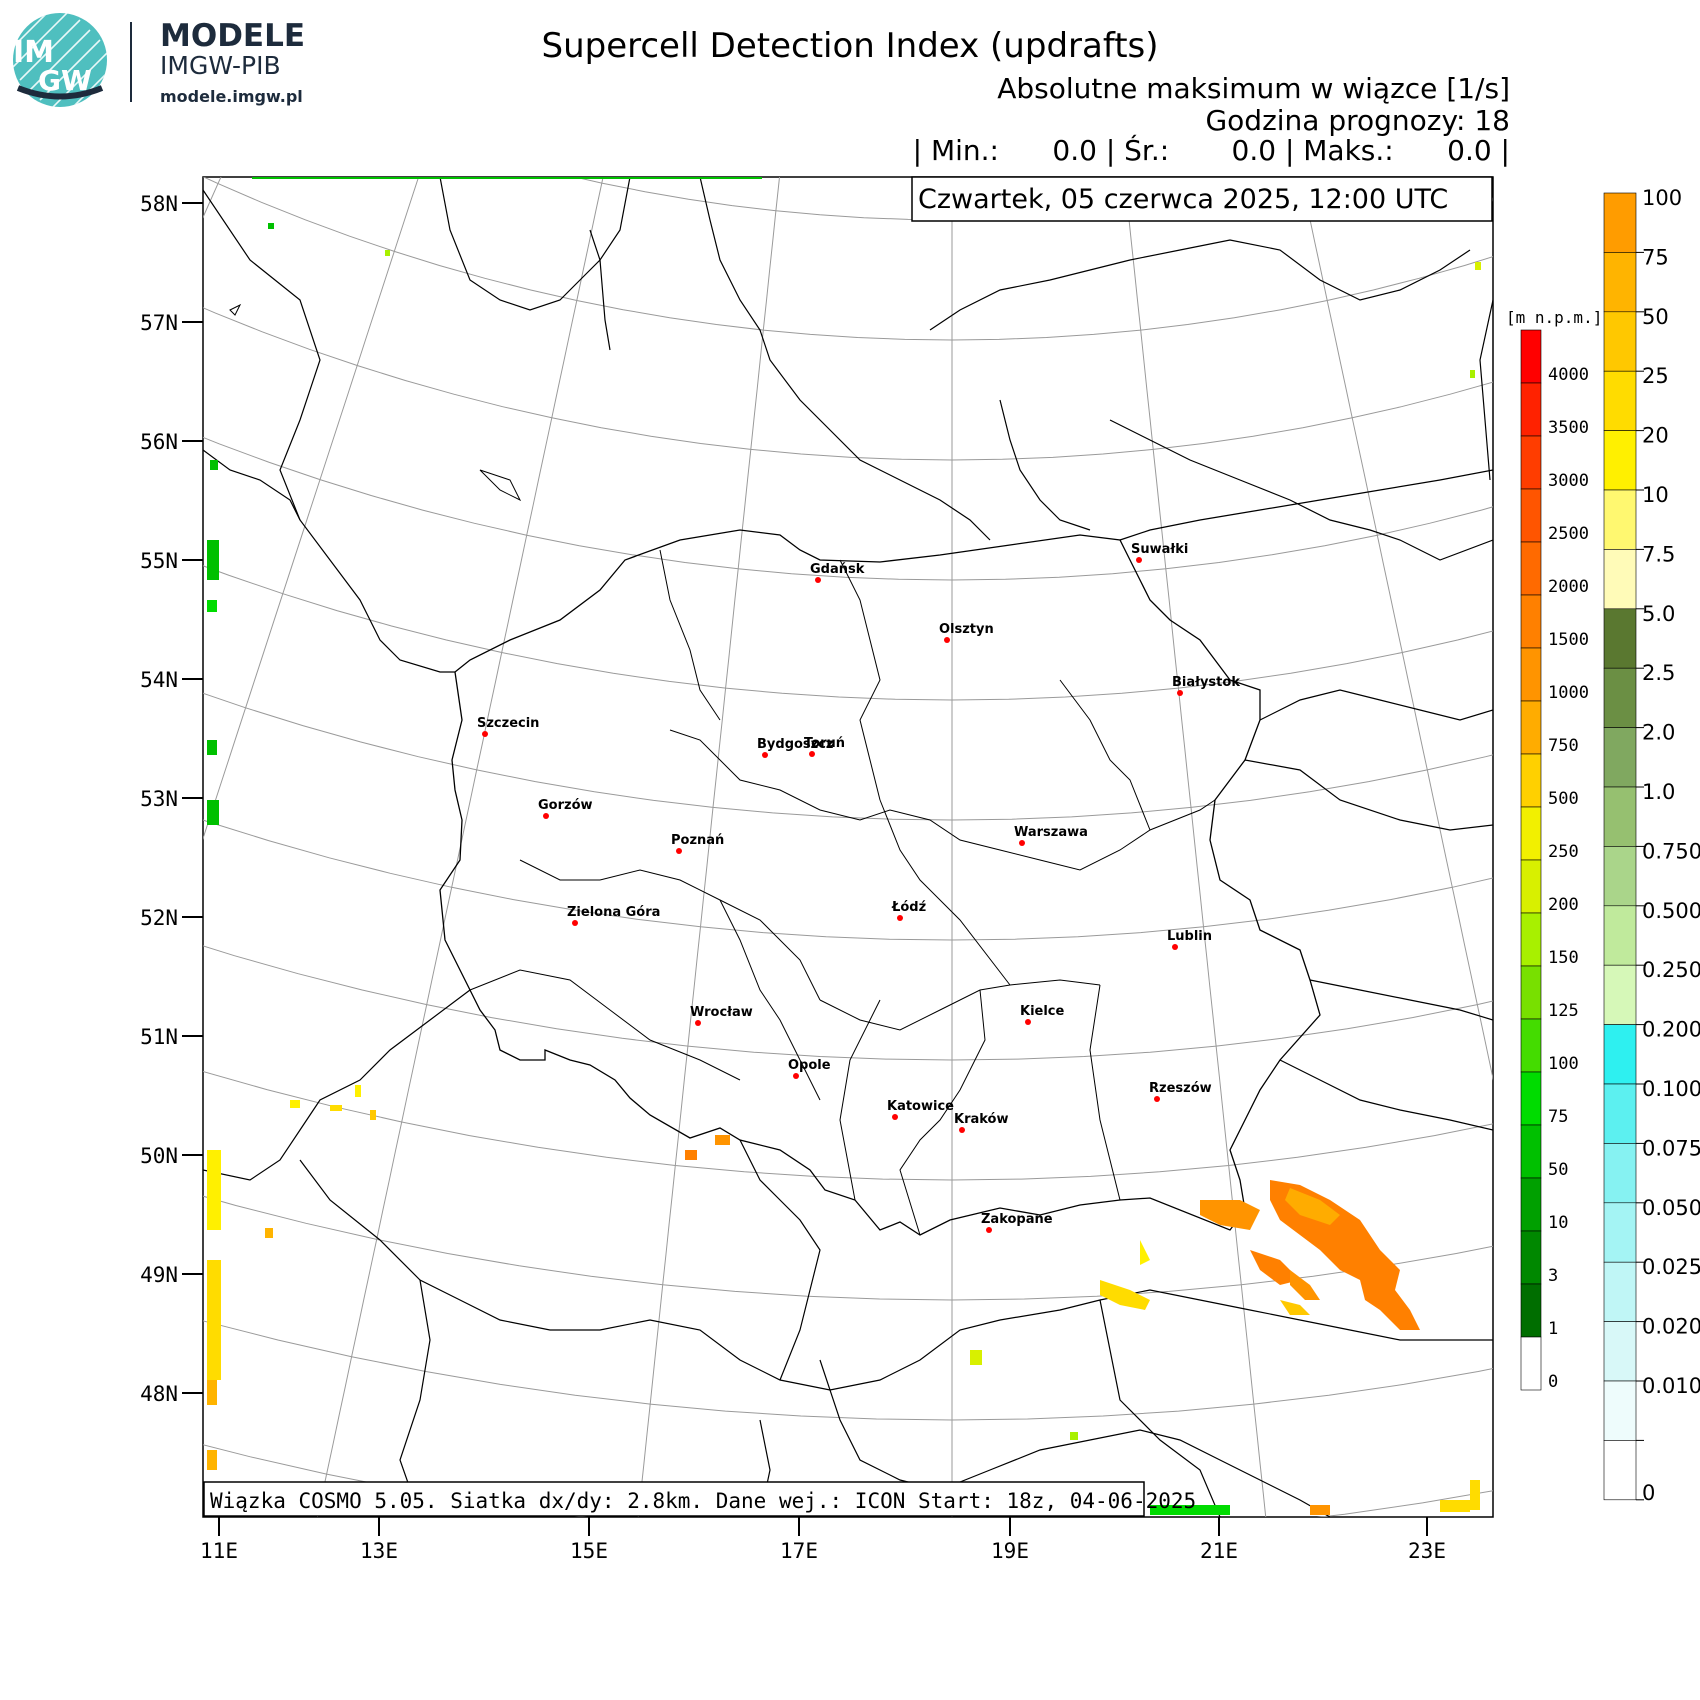 The width and height of the screenshot is (1700, 1700). What do you see at coordinates (231, 96) in the screenshot?
I see `brand-url: modele.imgw.pl` at bounding box center [231, 96].